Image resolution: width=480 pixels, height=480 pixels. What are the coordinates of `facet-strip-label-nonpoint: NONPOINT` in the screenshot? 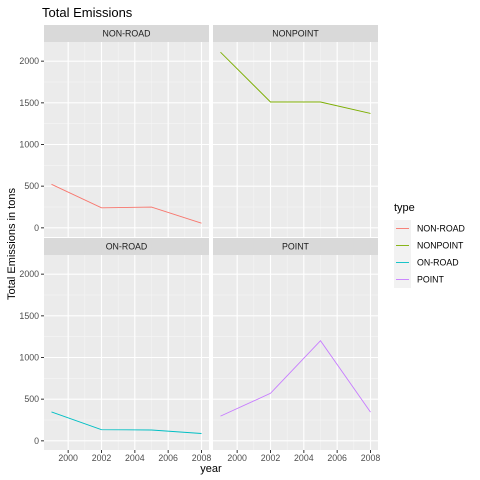 It's located at (295, 34).